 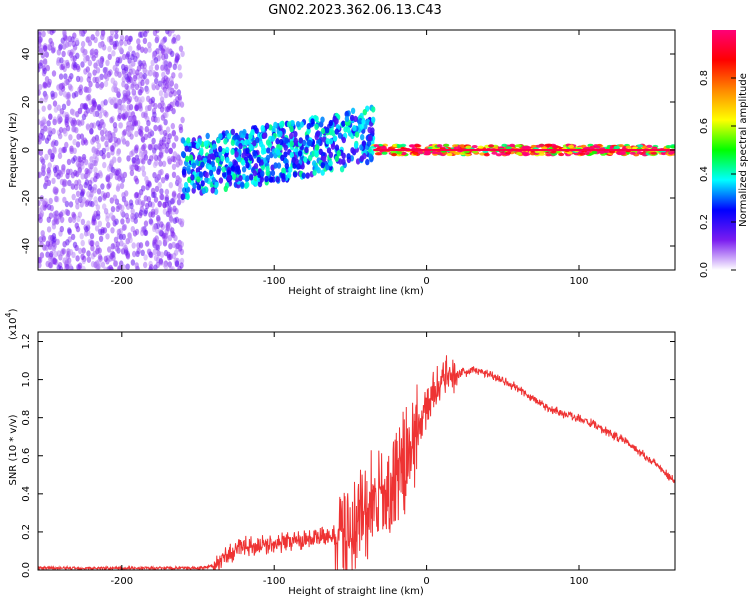 What do you see at coordinates (717, 174) in the screenshot?
I see `colorbar-ticks: 0.0 0.2 0.4 0.6 0.8` at bounding box center [717, 174].